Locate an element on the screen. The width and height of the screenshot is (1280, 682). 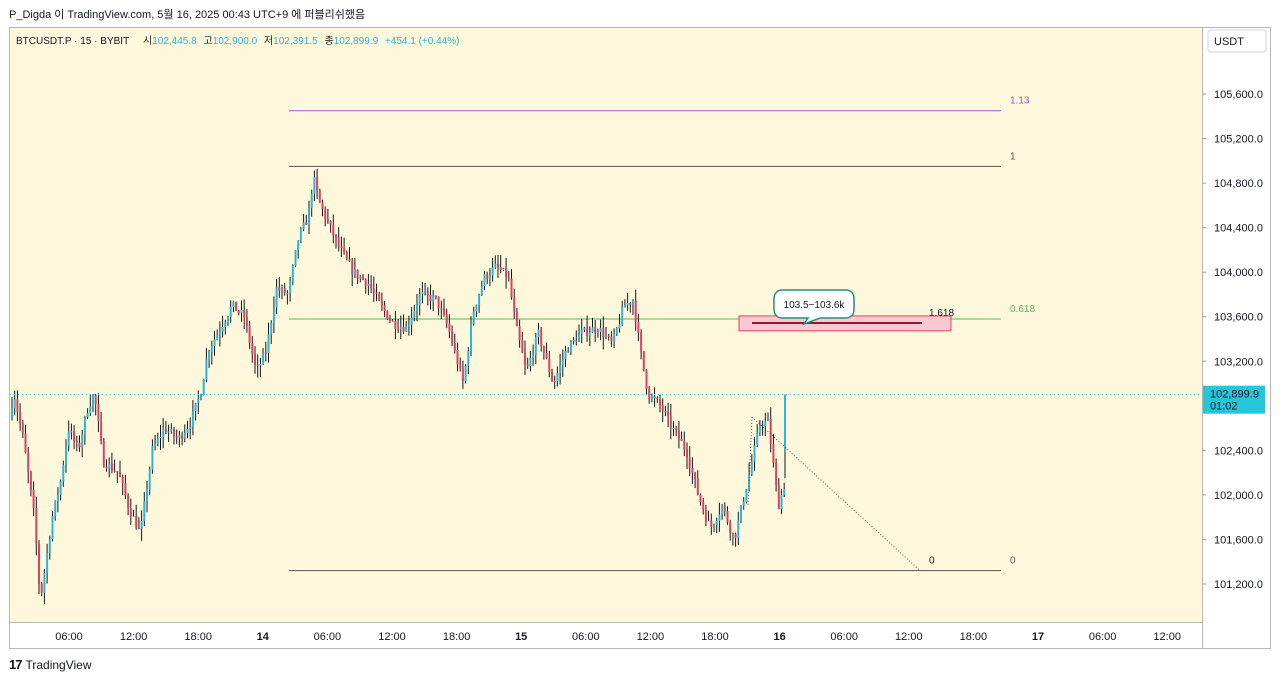
time-tick-label: 14 is located at coordinates (263, 637).